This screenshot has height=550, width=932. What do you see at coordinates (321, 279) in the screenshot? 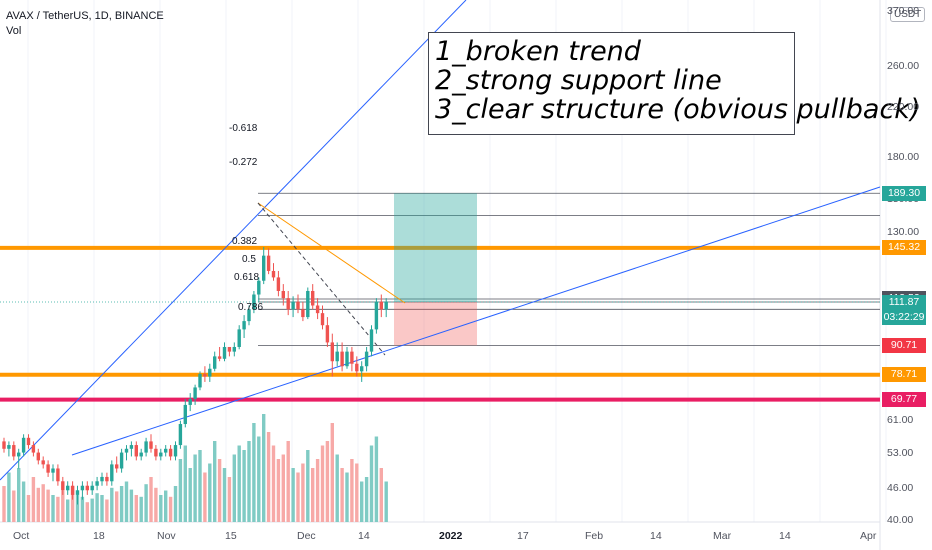
I see `trend-line-dashed` at bounding box center [321, 279].